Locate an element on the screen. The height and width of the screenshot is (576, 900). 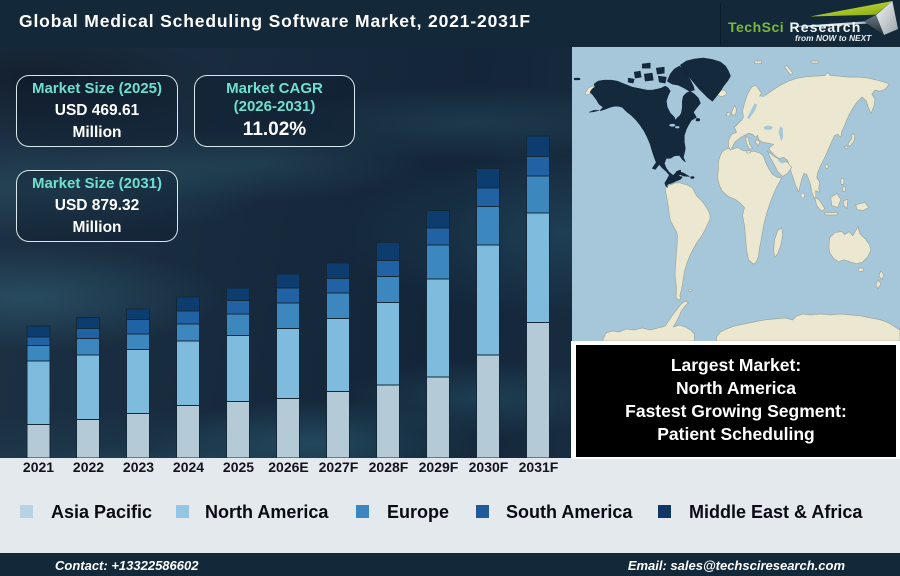
svg-text: Research is located at coordinates (826, 27).